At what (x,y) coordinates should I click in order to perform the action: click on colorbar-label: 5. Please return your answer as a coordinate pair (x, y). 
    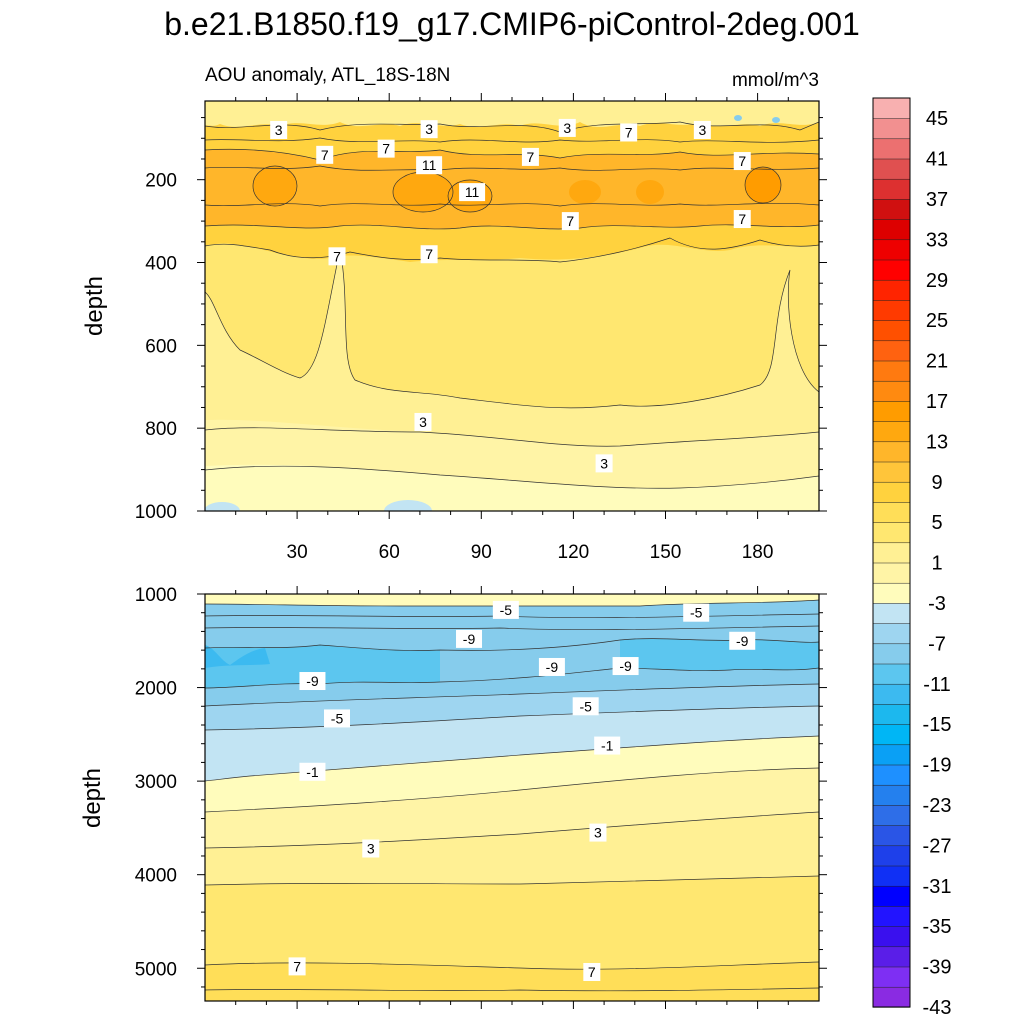
    Looking at the image, I should click on (936, 523).